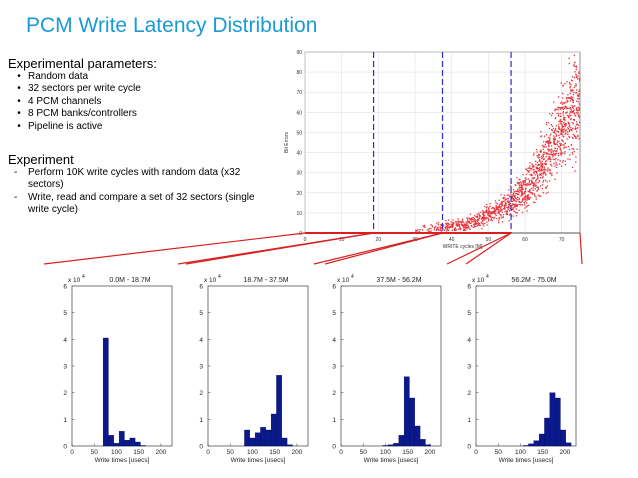 The height and width of the screenshot is (478, 638). Describe the element at coordinates (201, 287) in the screenshot. I see `histogram-ytick-label: 6` at that location.